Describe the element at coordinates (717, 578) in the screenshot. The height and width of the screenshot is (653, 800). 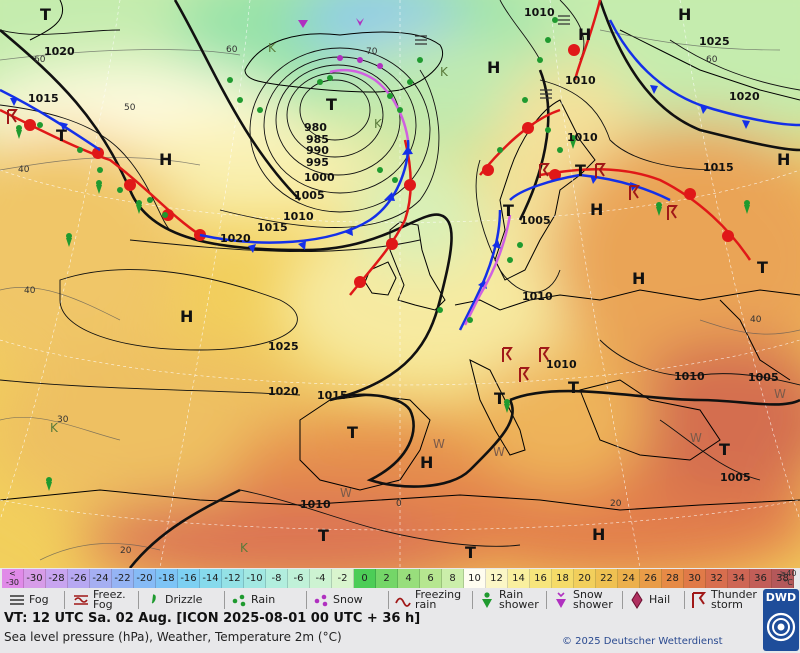
I see `scale-cell: 32` at that location.